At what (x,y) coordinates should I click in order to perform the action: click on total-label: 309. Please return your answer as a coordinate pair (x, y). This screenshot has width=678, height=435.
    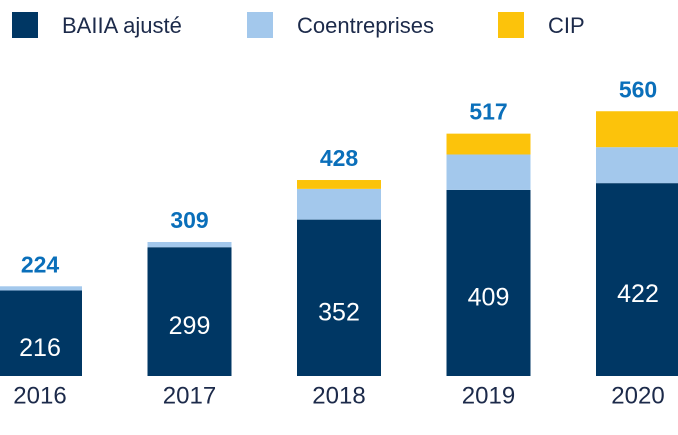
    Looking at the image, I should click on (189, 220).